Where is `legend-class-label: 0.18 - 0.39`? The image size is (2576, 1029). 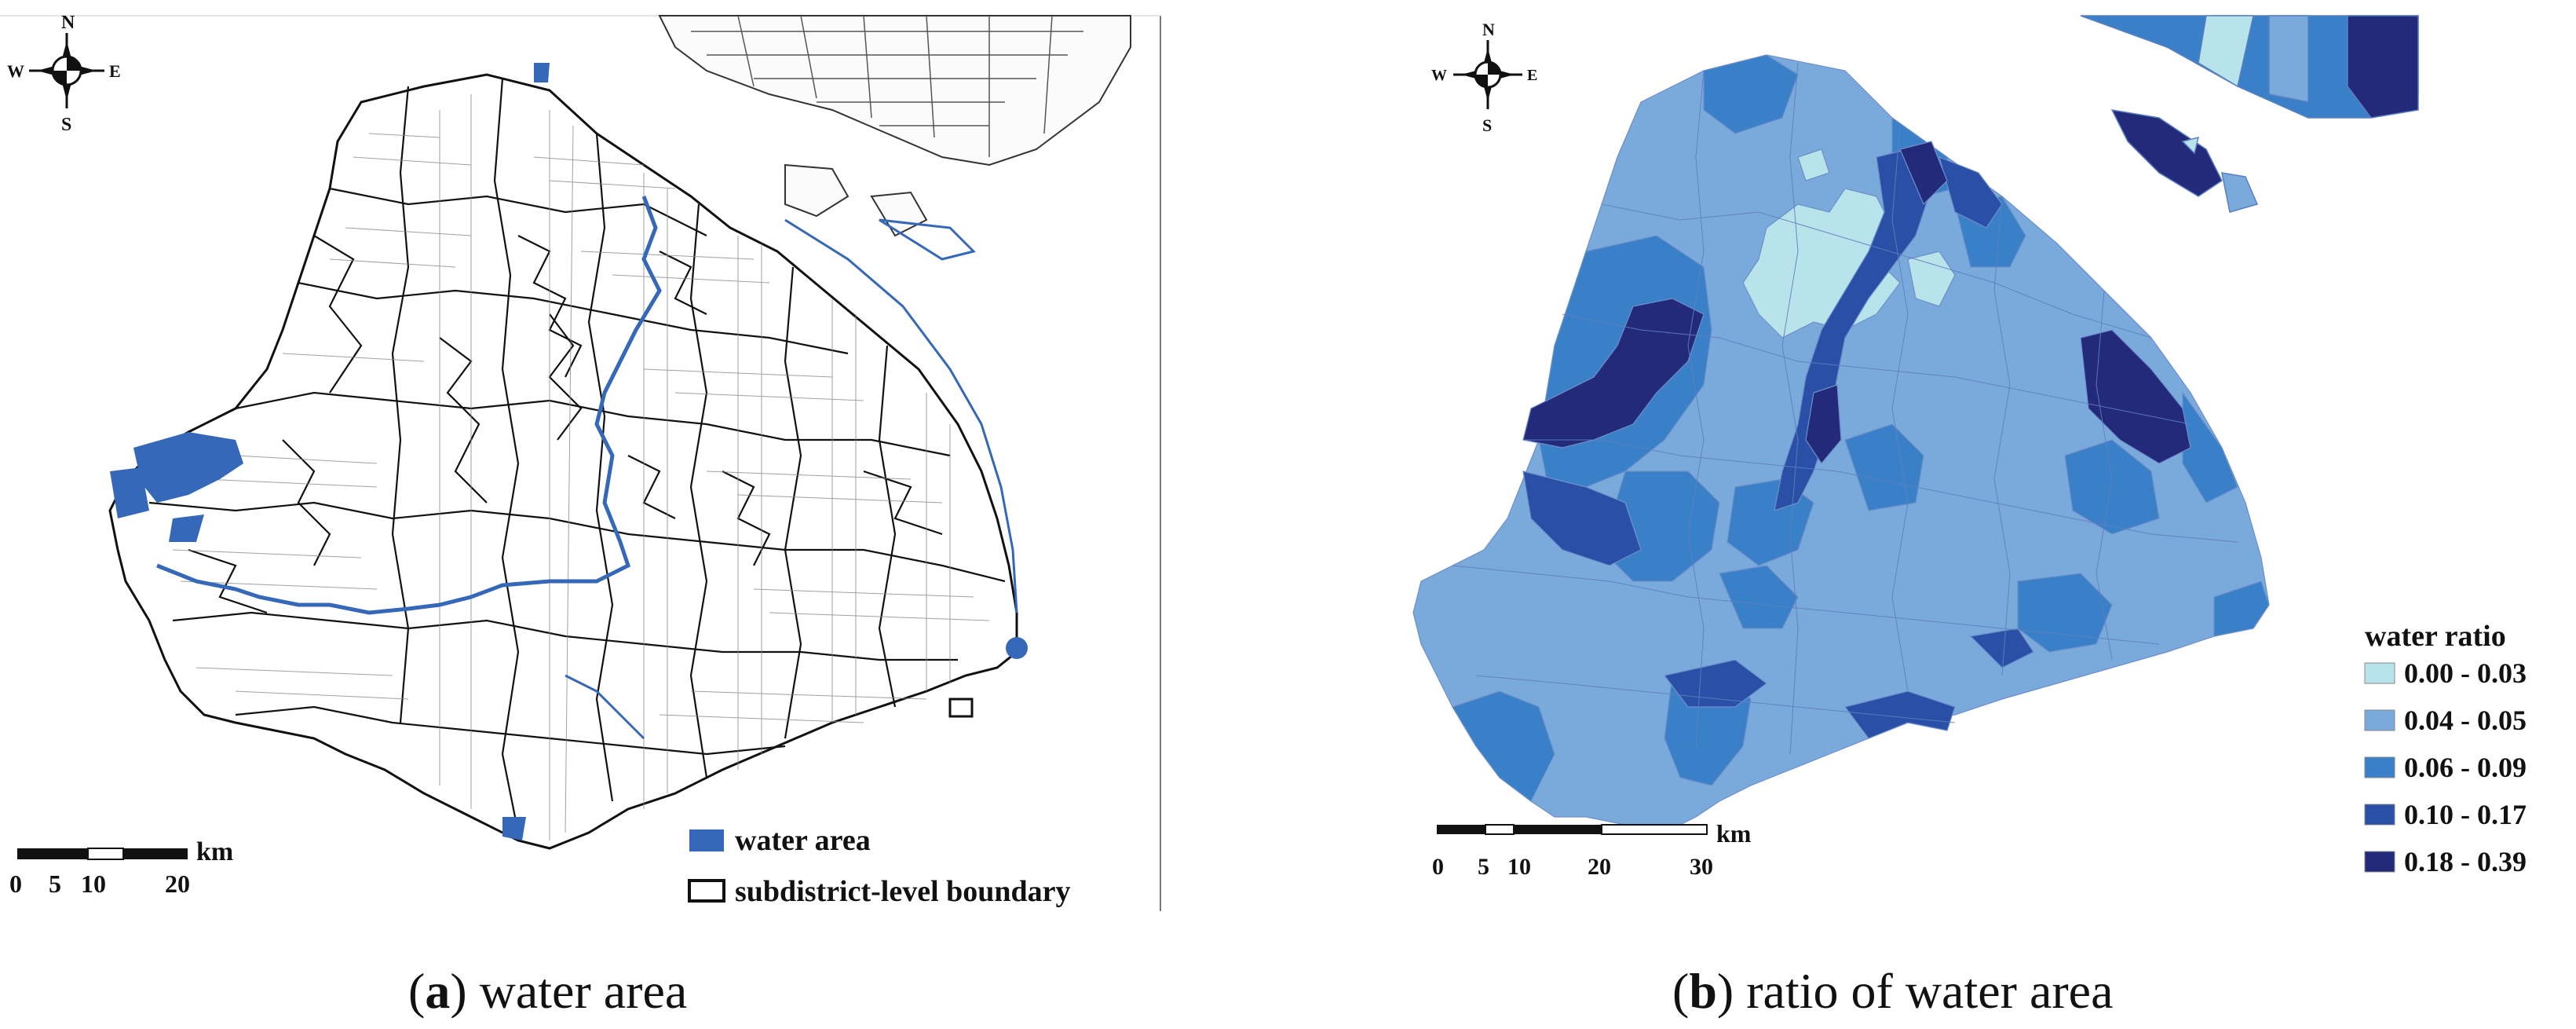 legend-class-label: 0.18 - 0.39 is located at coordinates (2465, 861).